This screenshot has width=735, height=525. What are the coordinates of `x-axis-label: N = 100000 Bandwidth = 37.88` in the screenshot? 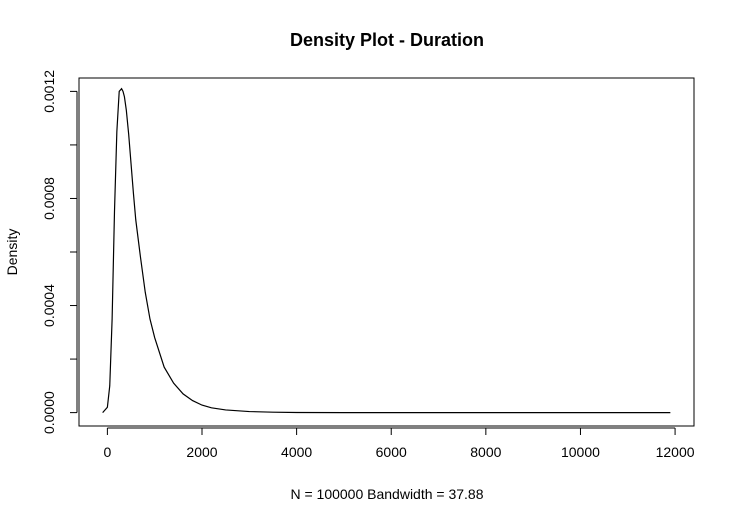 It's located at (386, 494).